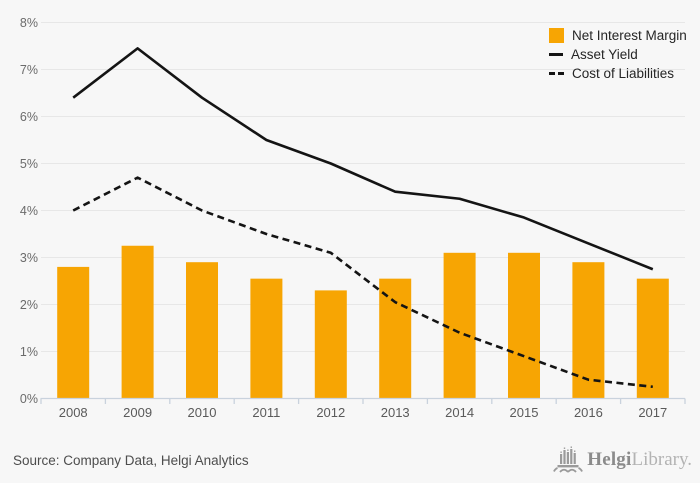  What do you see at coordinates (29, 70) in the screenshot?
I see `y-axis-label-7%: 7%` at bounding box center [29, 70].